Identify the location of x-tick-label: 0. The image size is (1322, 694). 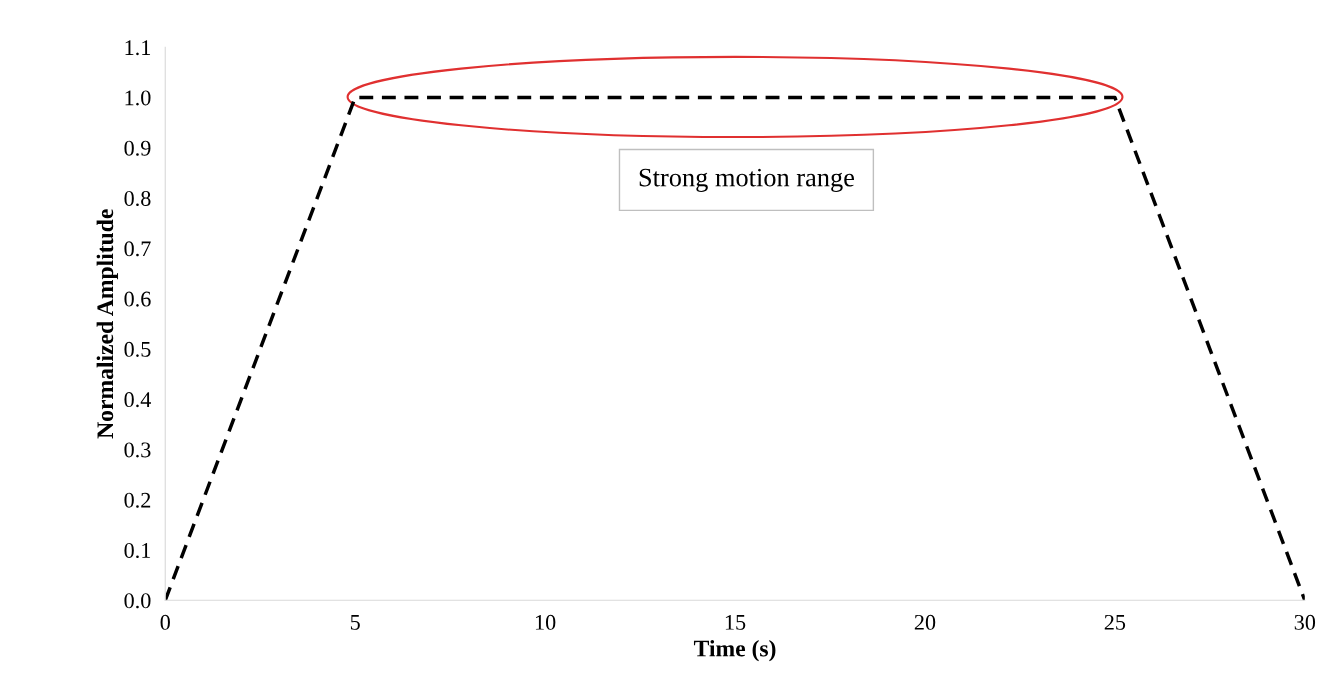
(165, 622).